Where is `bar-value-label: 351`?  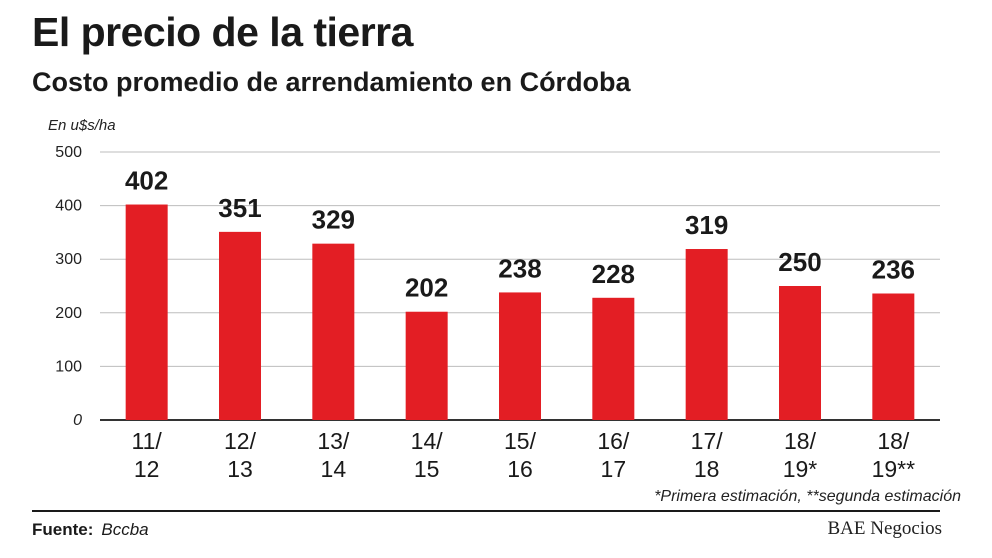
bar-value-label: 351 is located at coordinates (239, 208).